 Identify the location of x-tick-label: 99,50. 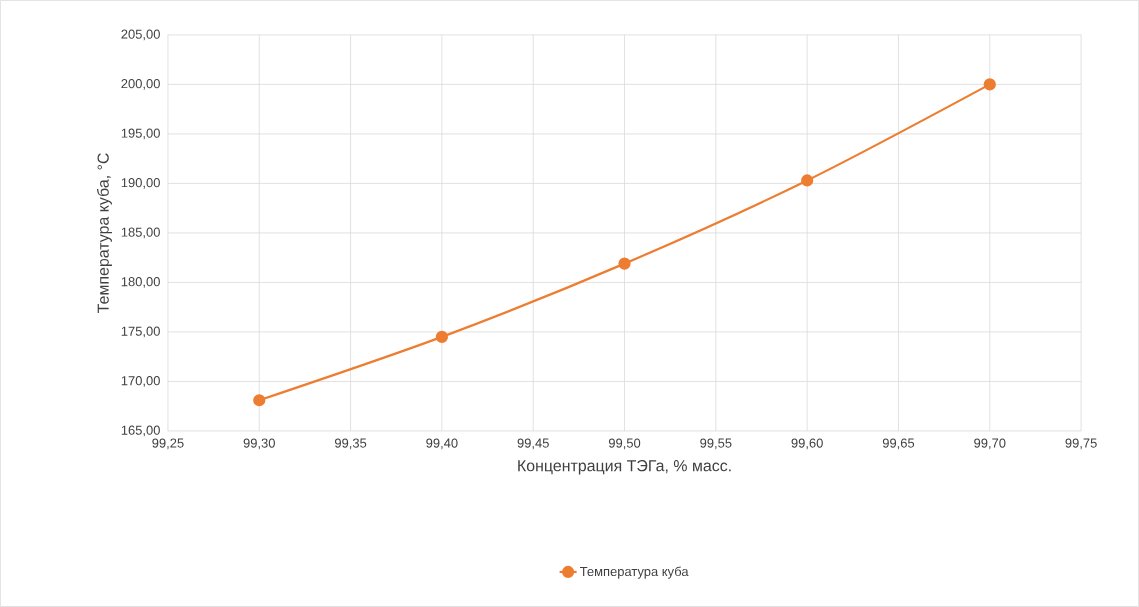
(624, 444).